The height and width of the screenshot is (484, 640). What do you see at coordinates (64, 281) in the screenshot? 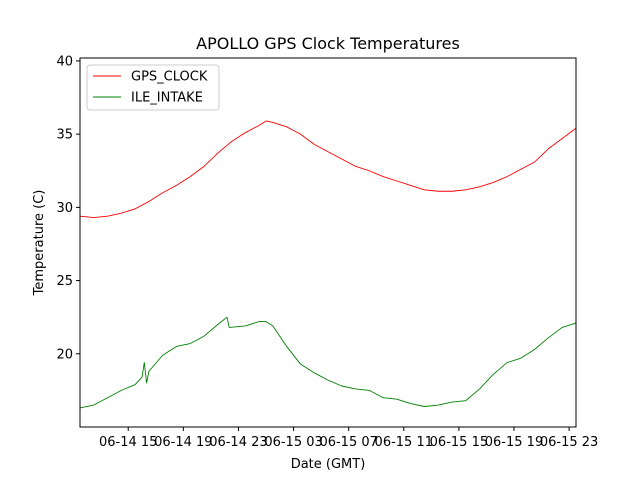
I see `y-tick-label: 25` at bounding box center [64, 281].